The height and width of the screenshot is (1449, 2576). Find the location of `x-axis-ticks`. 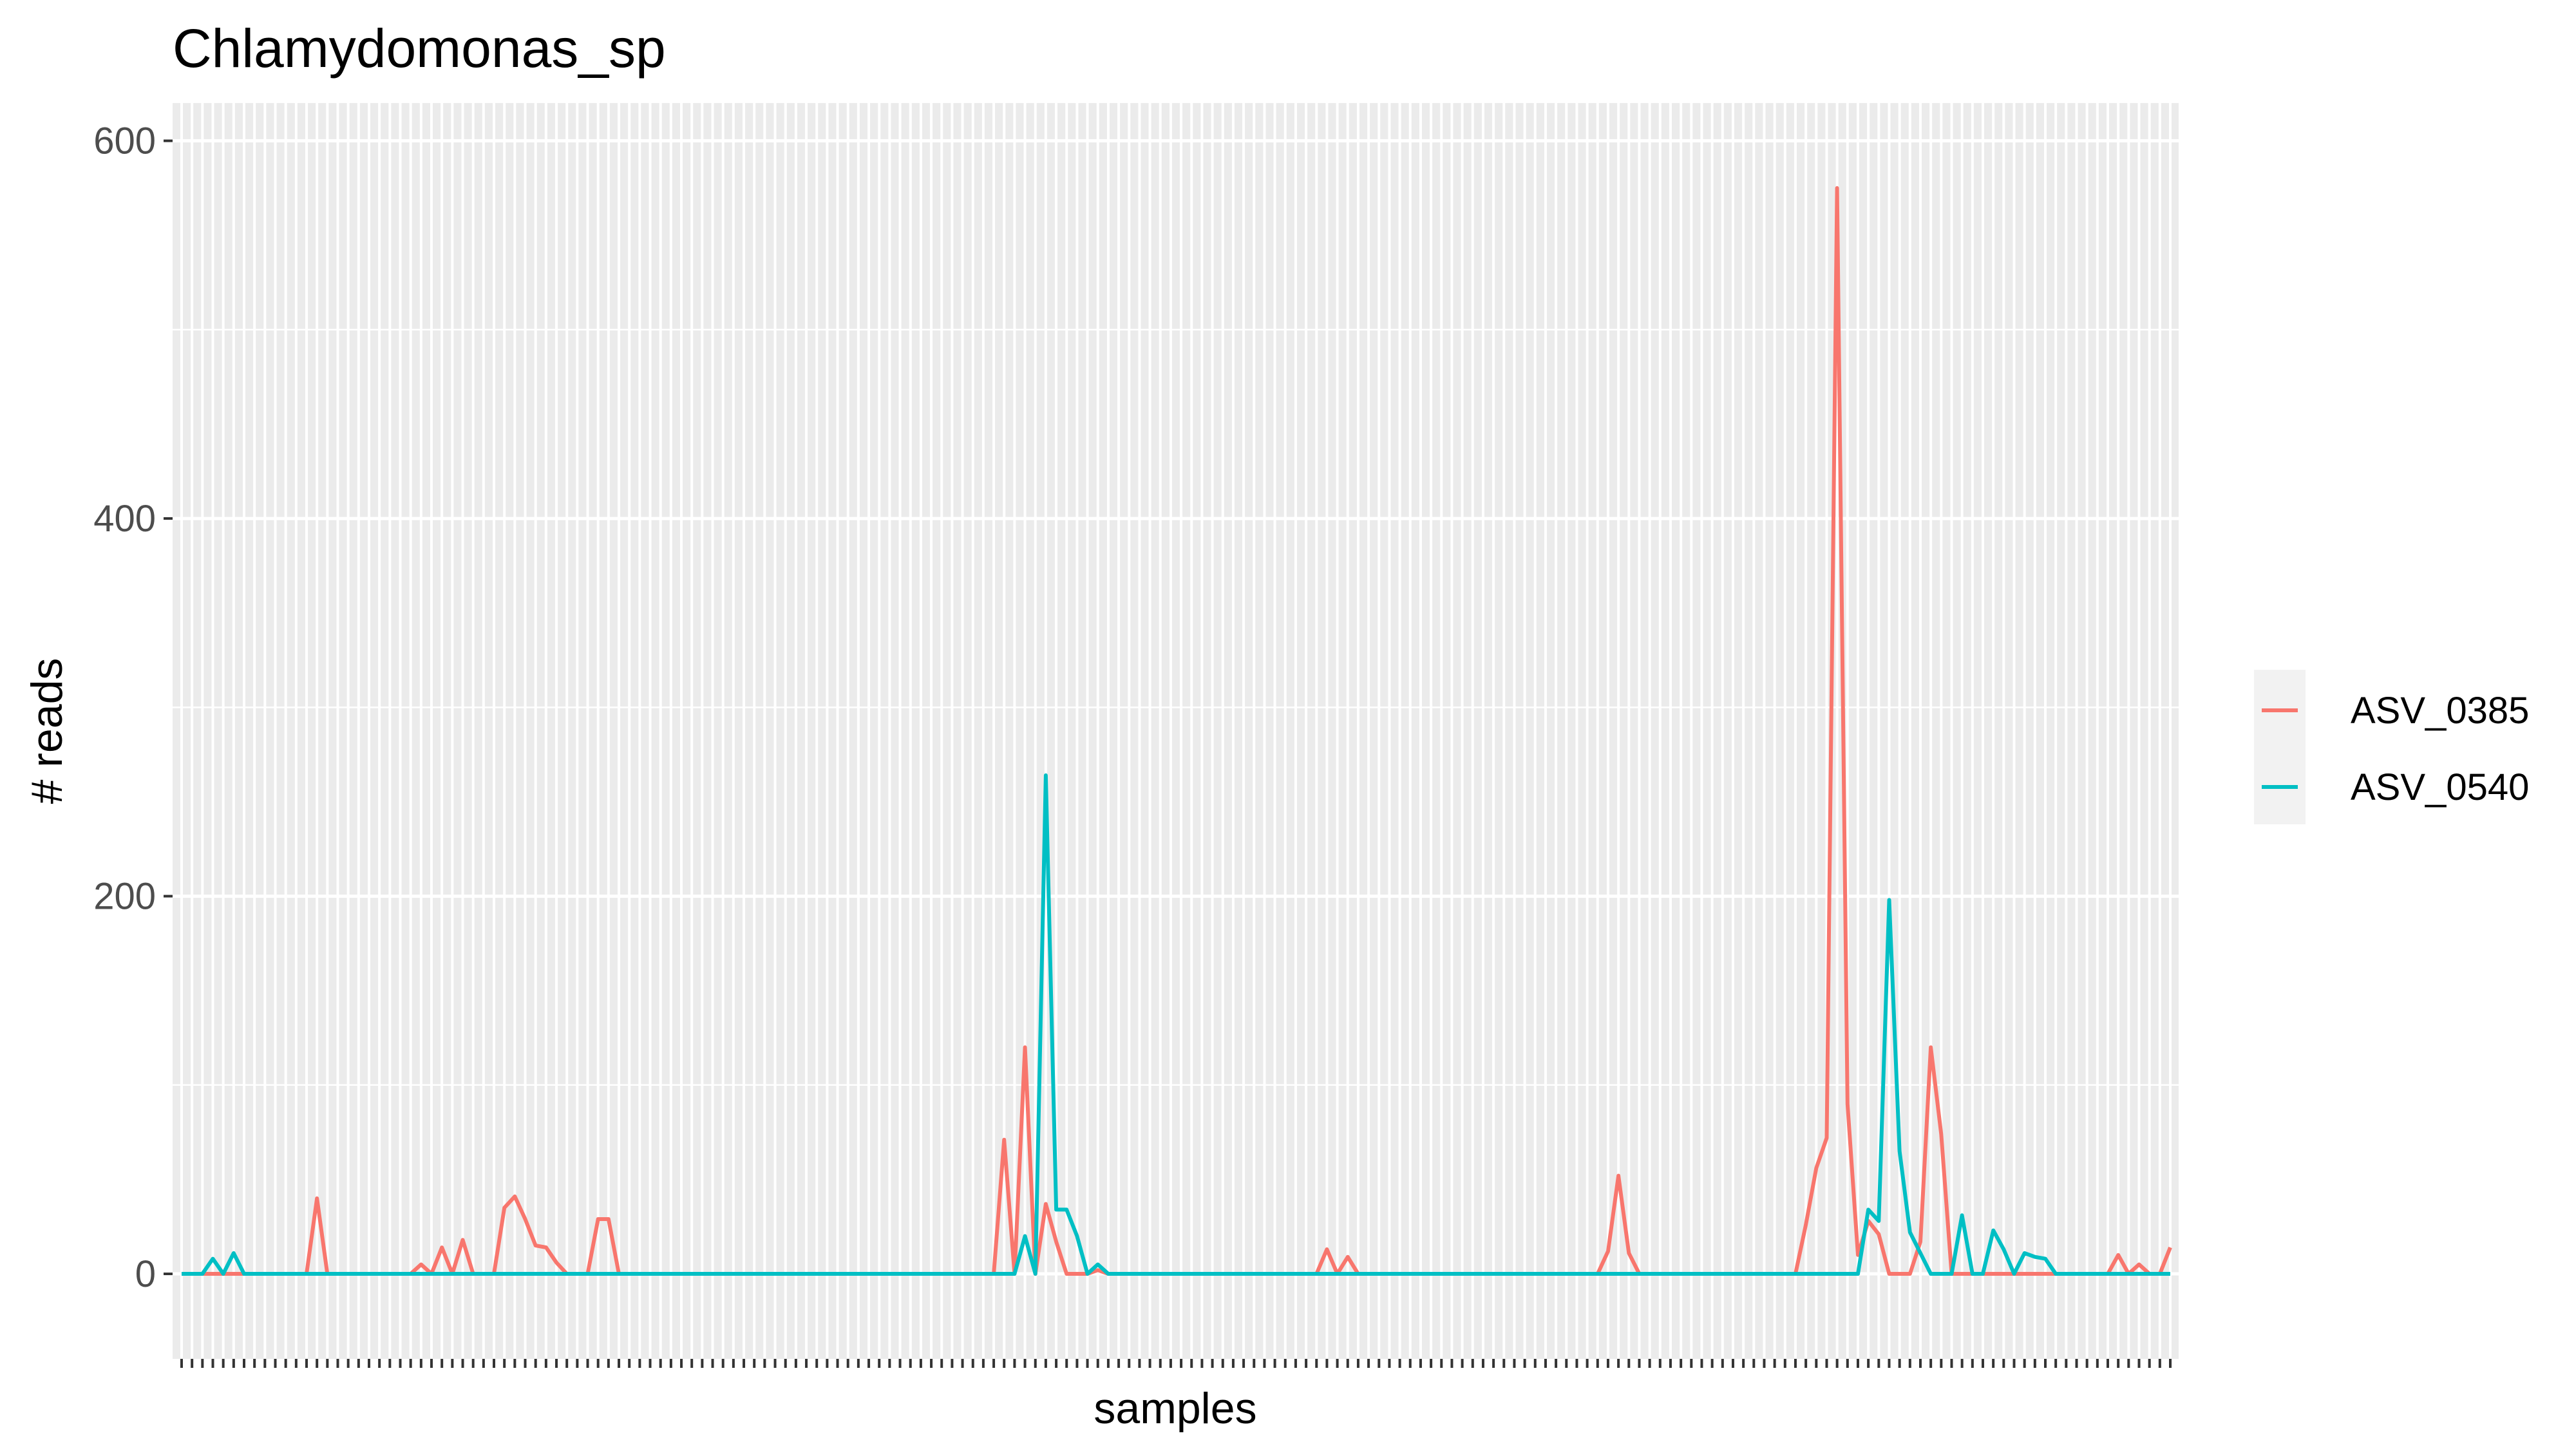

x-axis-ticks is located at coordinates (1176, 1364).